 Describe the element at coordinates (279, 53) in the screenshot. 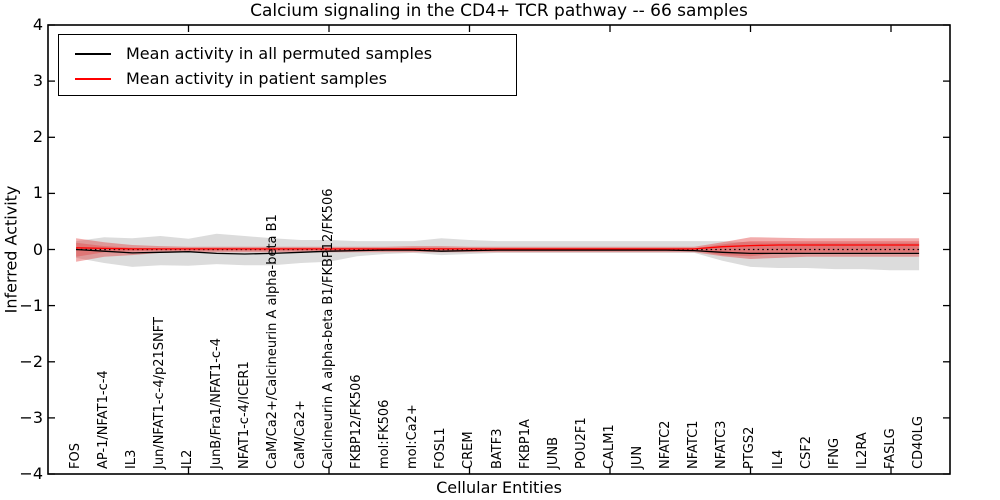

I see `legend-label-permuted: Mean activity in all permuted samples` at that location.